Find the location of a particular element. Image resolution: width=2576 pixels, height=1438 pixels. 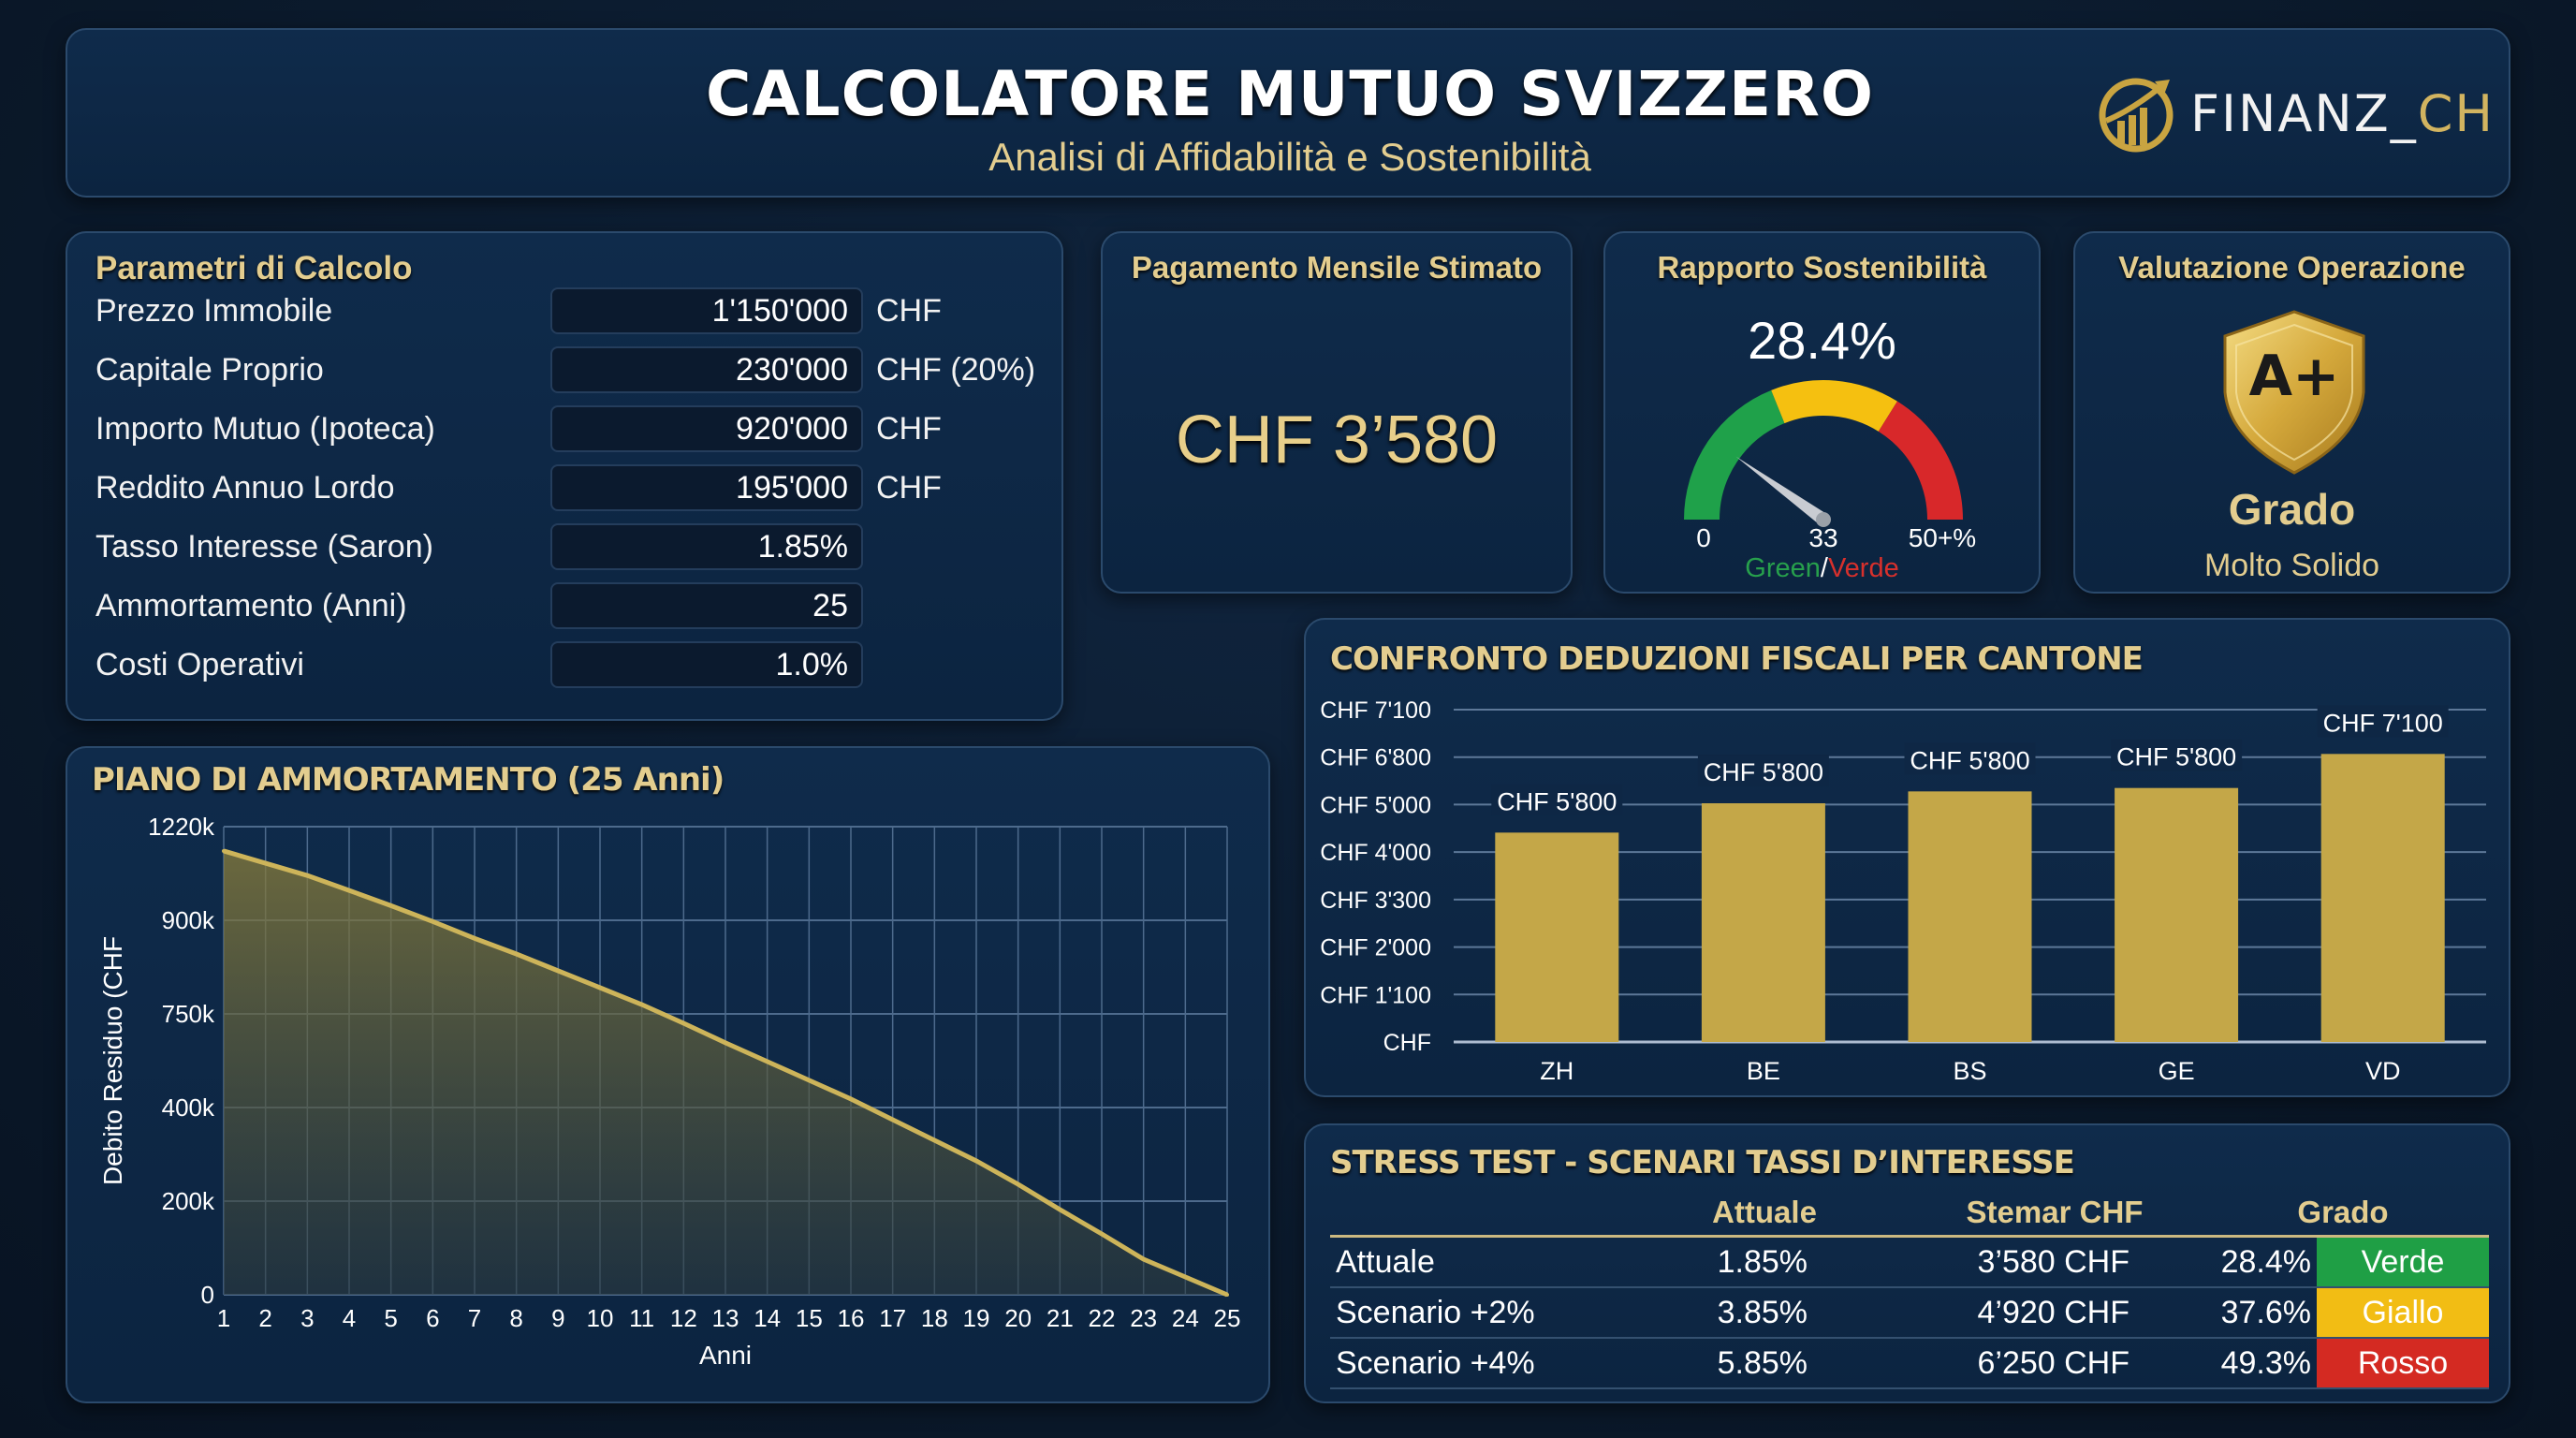

param-label: Ammortamento (Anni) is located at coordinates (251, 606).